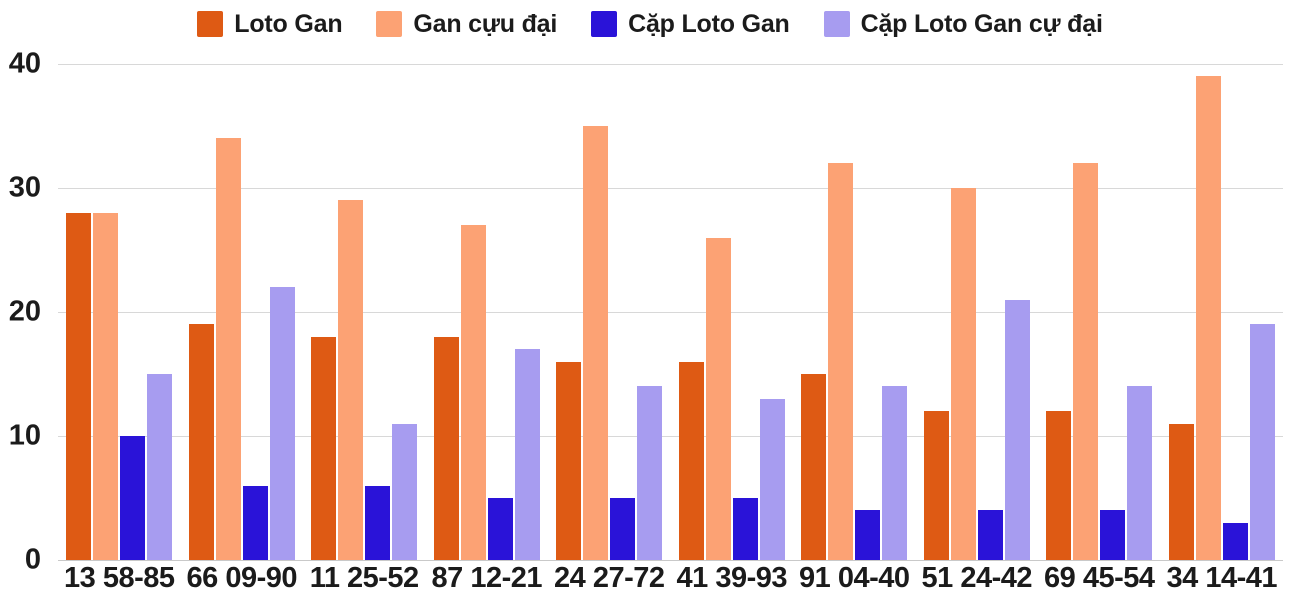 The width and height of the screenshot is (1300, 600). Describe the element at coordinates (24, 63) in the screenshot. I see `y-axis-tick-label: 40` at that location.